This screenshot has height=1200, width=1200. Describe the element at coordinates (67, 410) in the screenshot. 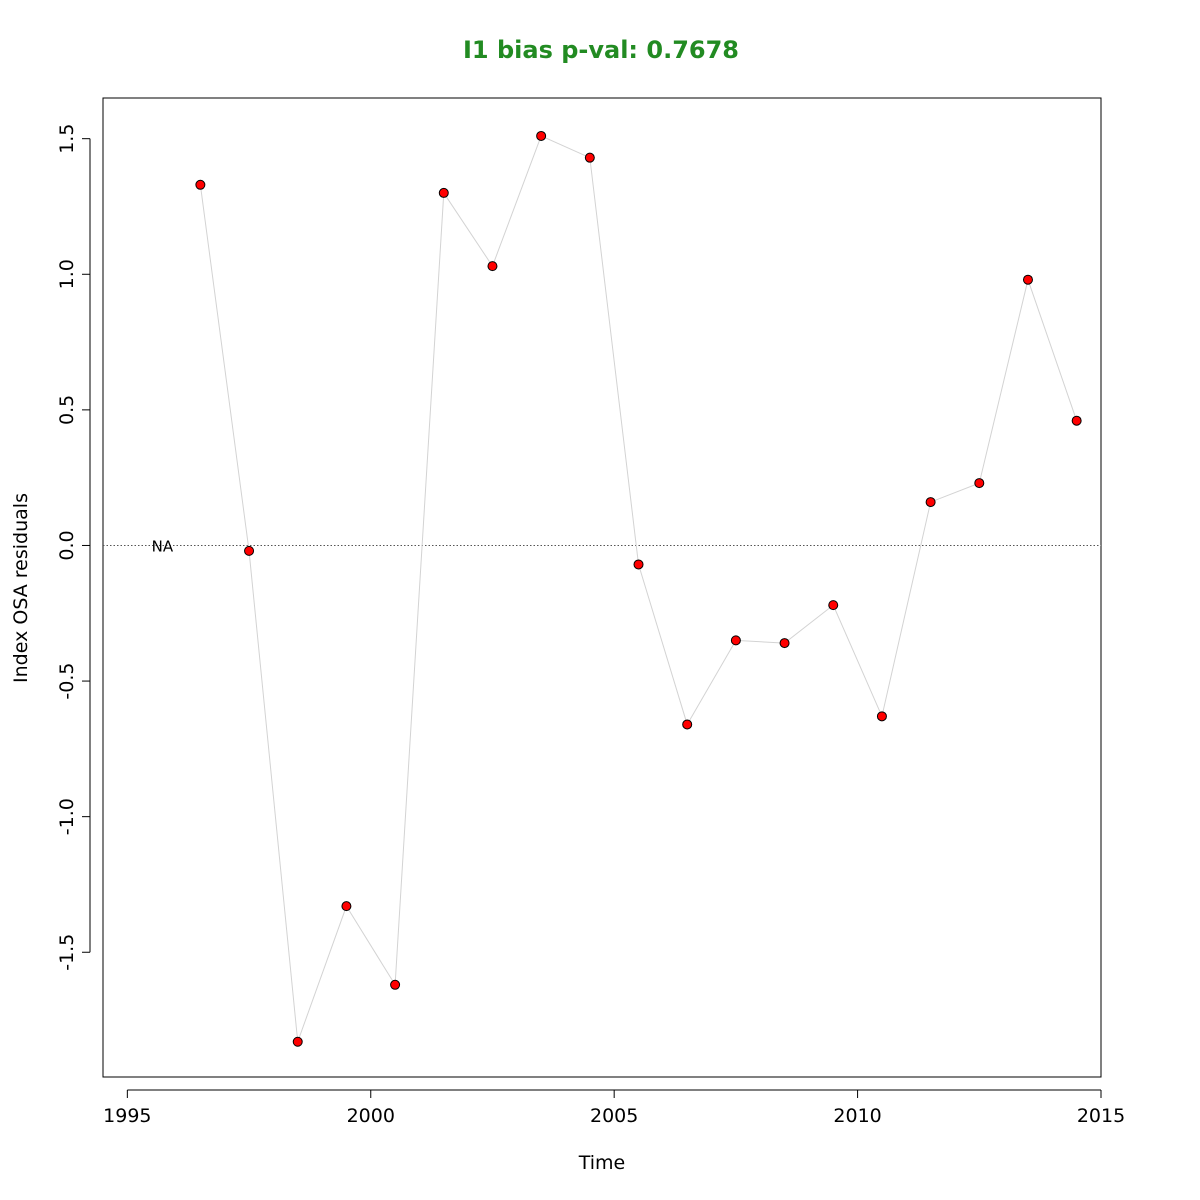

I see `y-tick-label: 0.5` at that location.